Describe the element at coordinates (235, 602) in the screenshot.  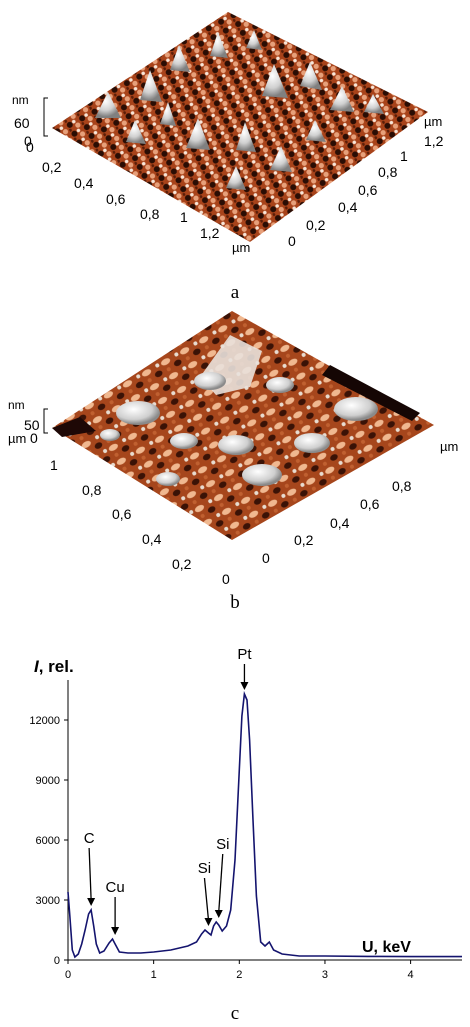
I see `caption-b: b` at that location.